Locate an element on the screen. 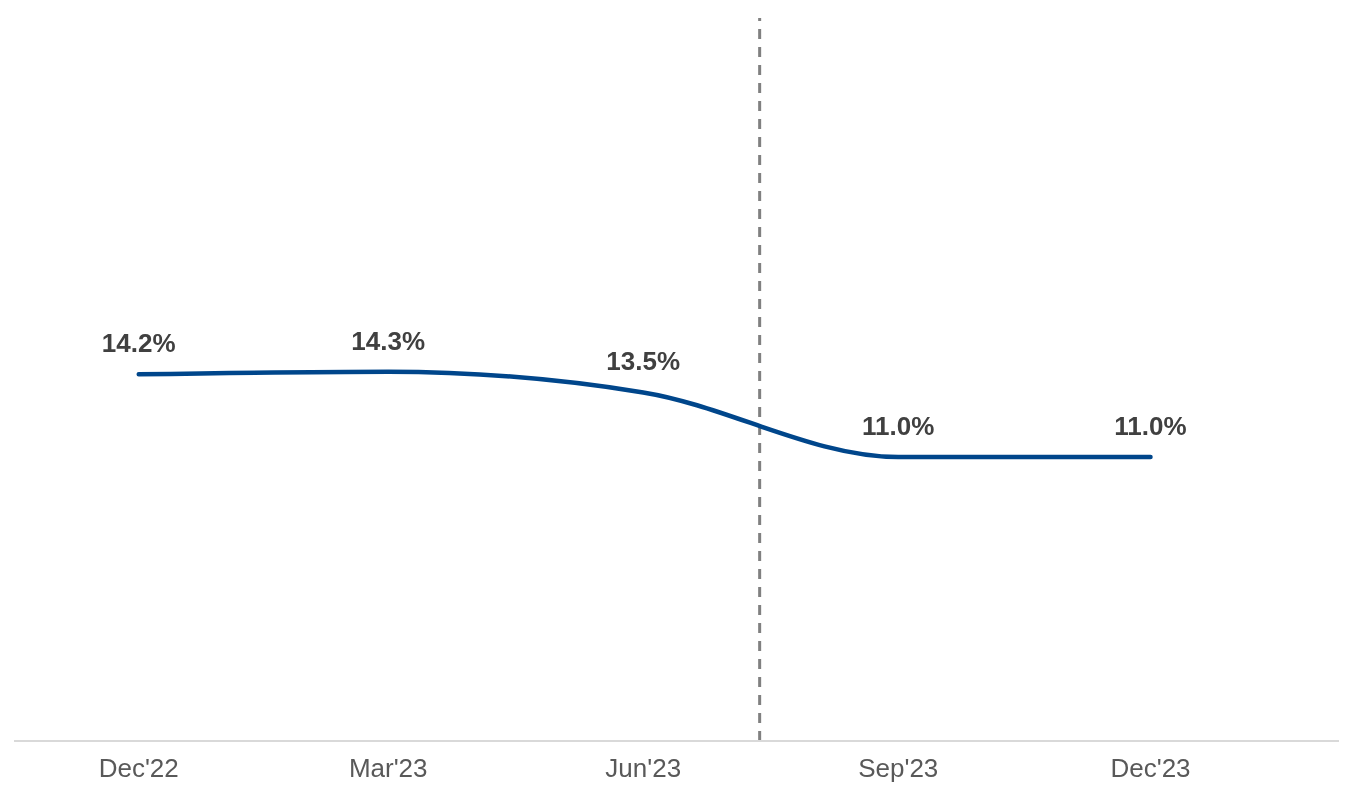 Image resolution: width=1347 pixels, height=800 pixels. x-tick-label: Dec'22 is located at coordinates (138, 768).